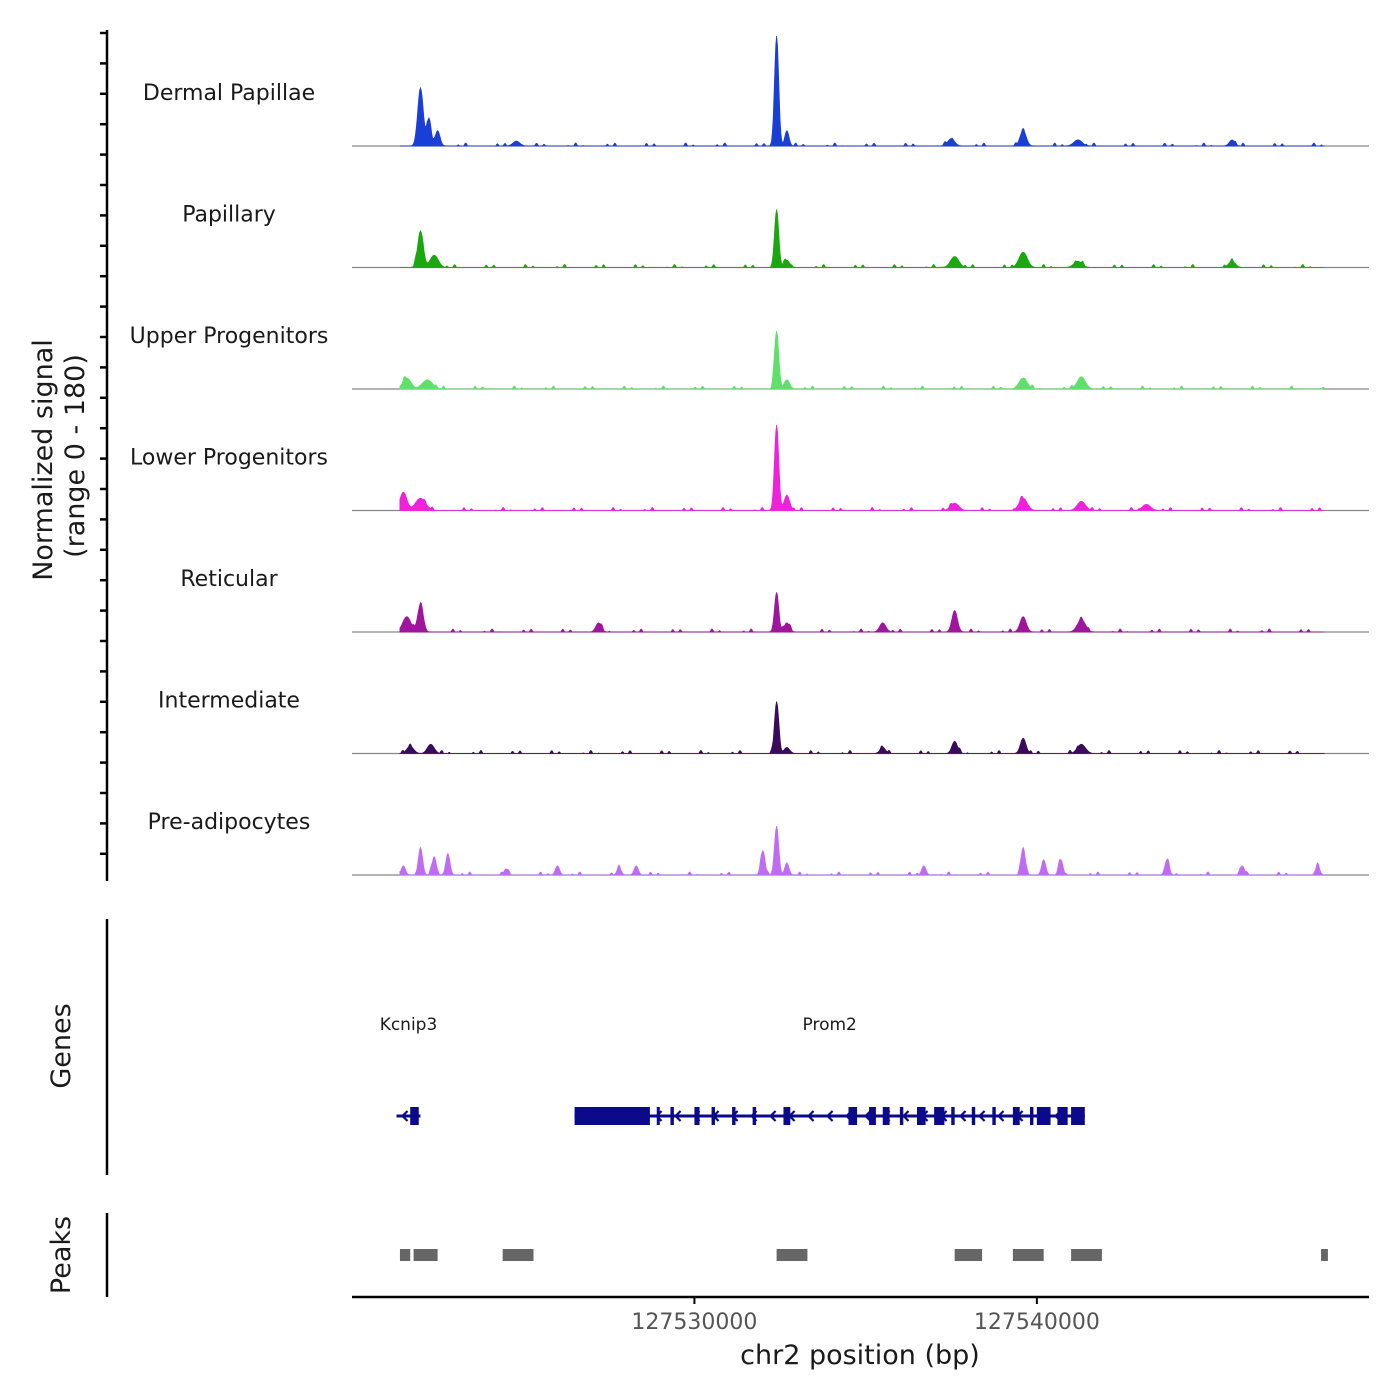 Image resolution: width=1400 pixels, height=1400 pixels. I want to click on coverage-area-upper-progenitors, so click(862, 360).